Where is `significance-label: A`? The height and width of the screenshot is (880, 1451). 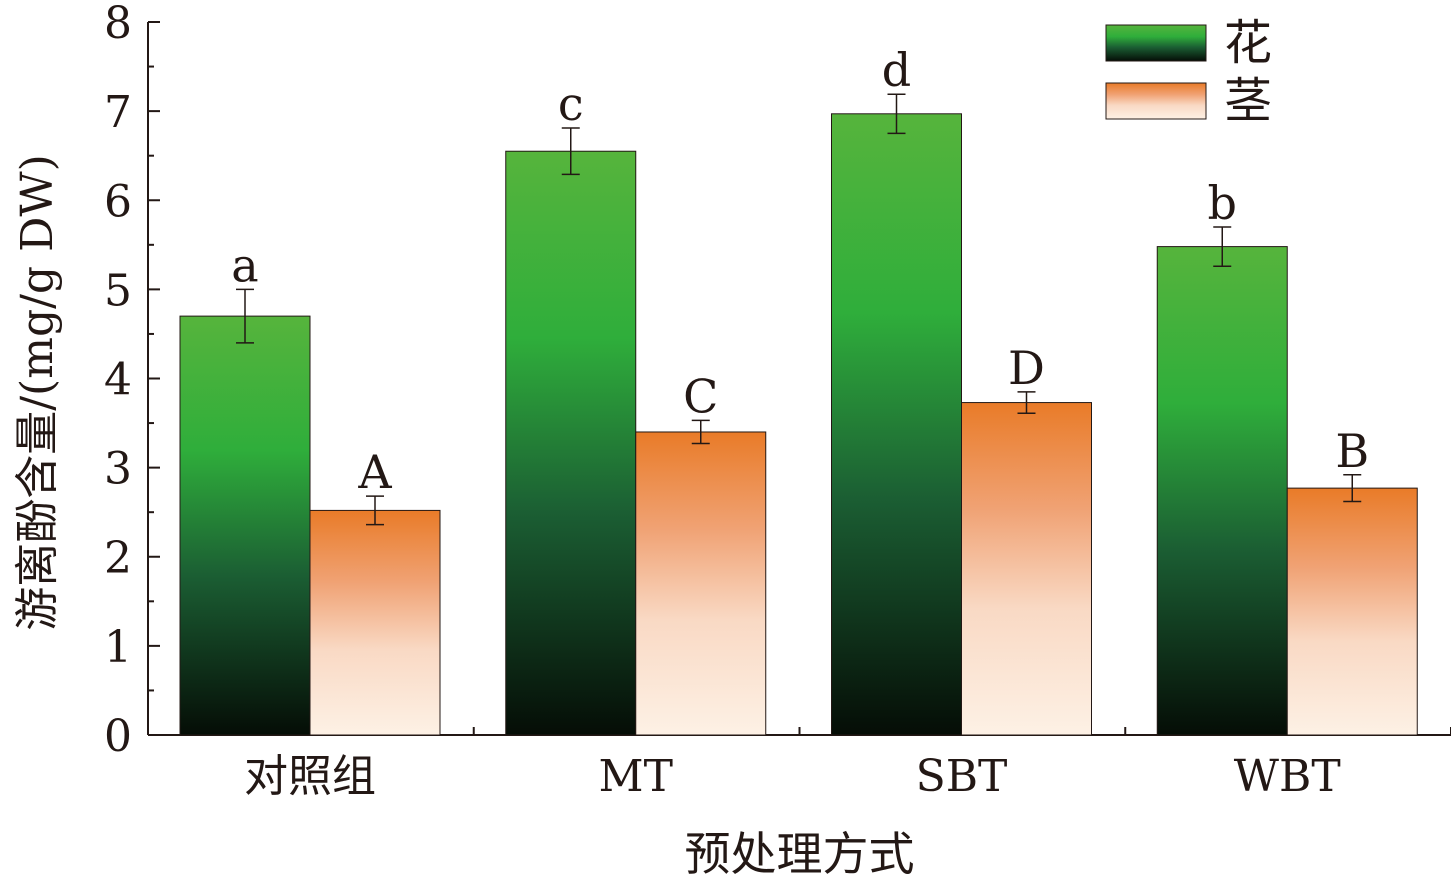
significance-label: A is located at coordinates (374, 472).